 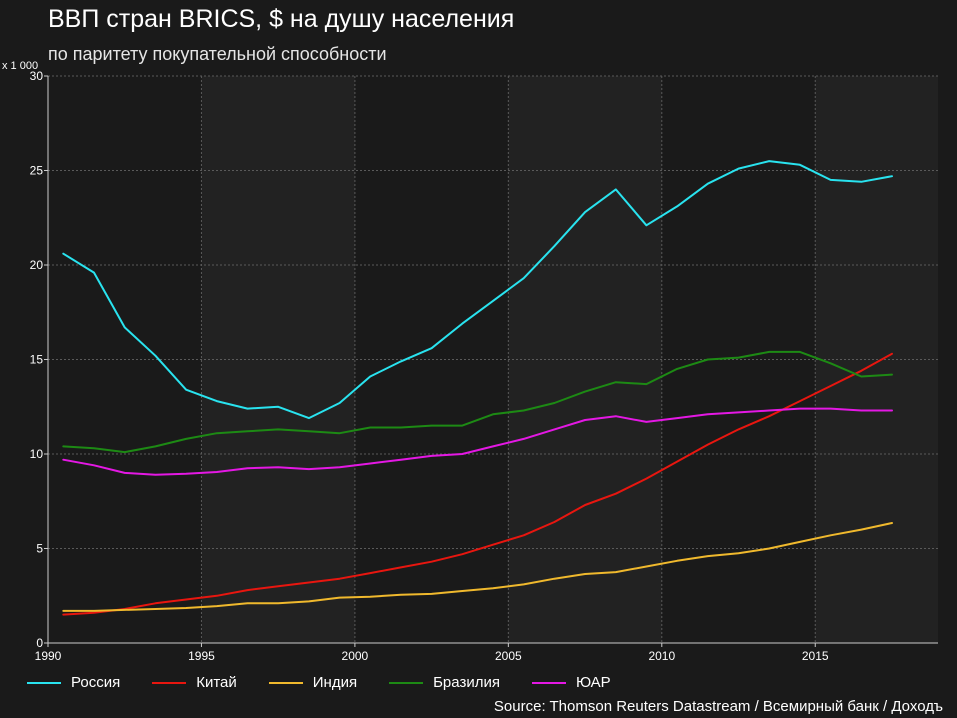 I want to click on y-tick-label: 5, so click(x=39, y=549).